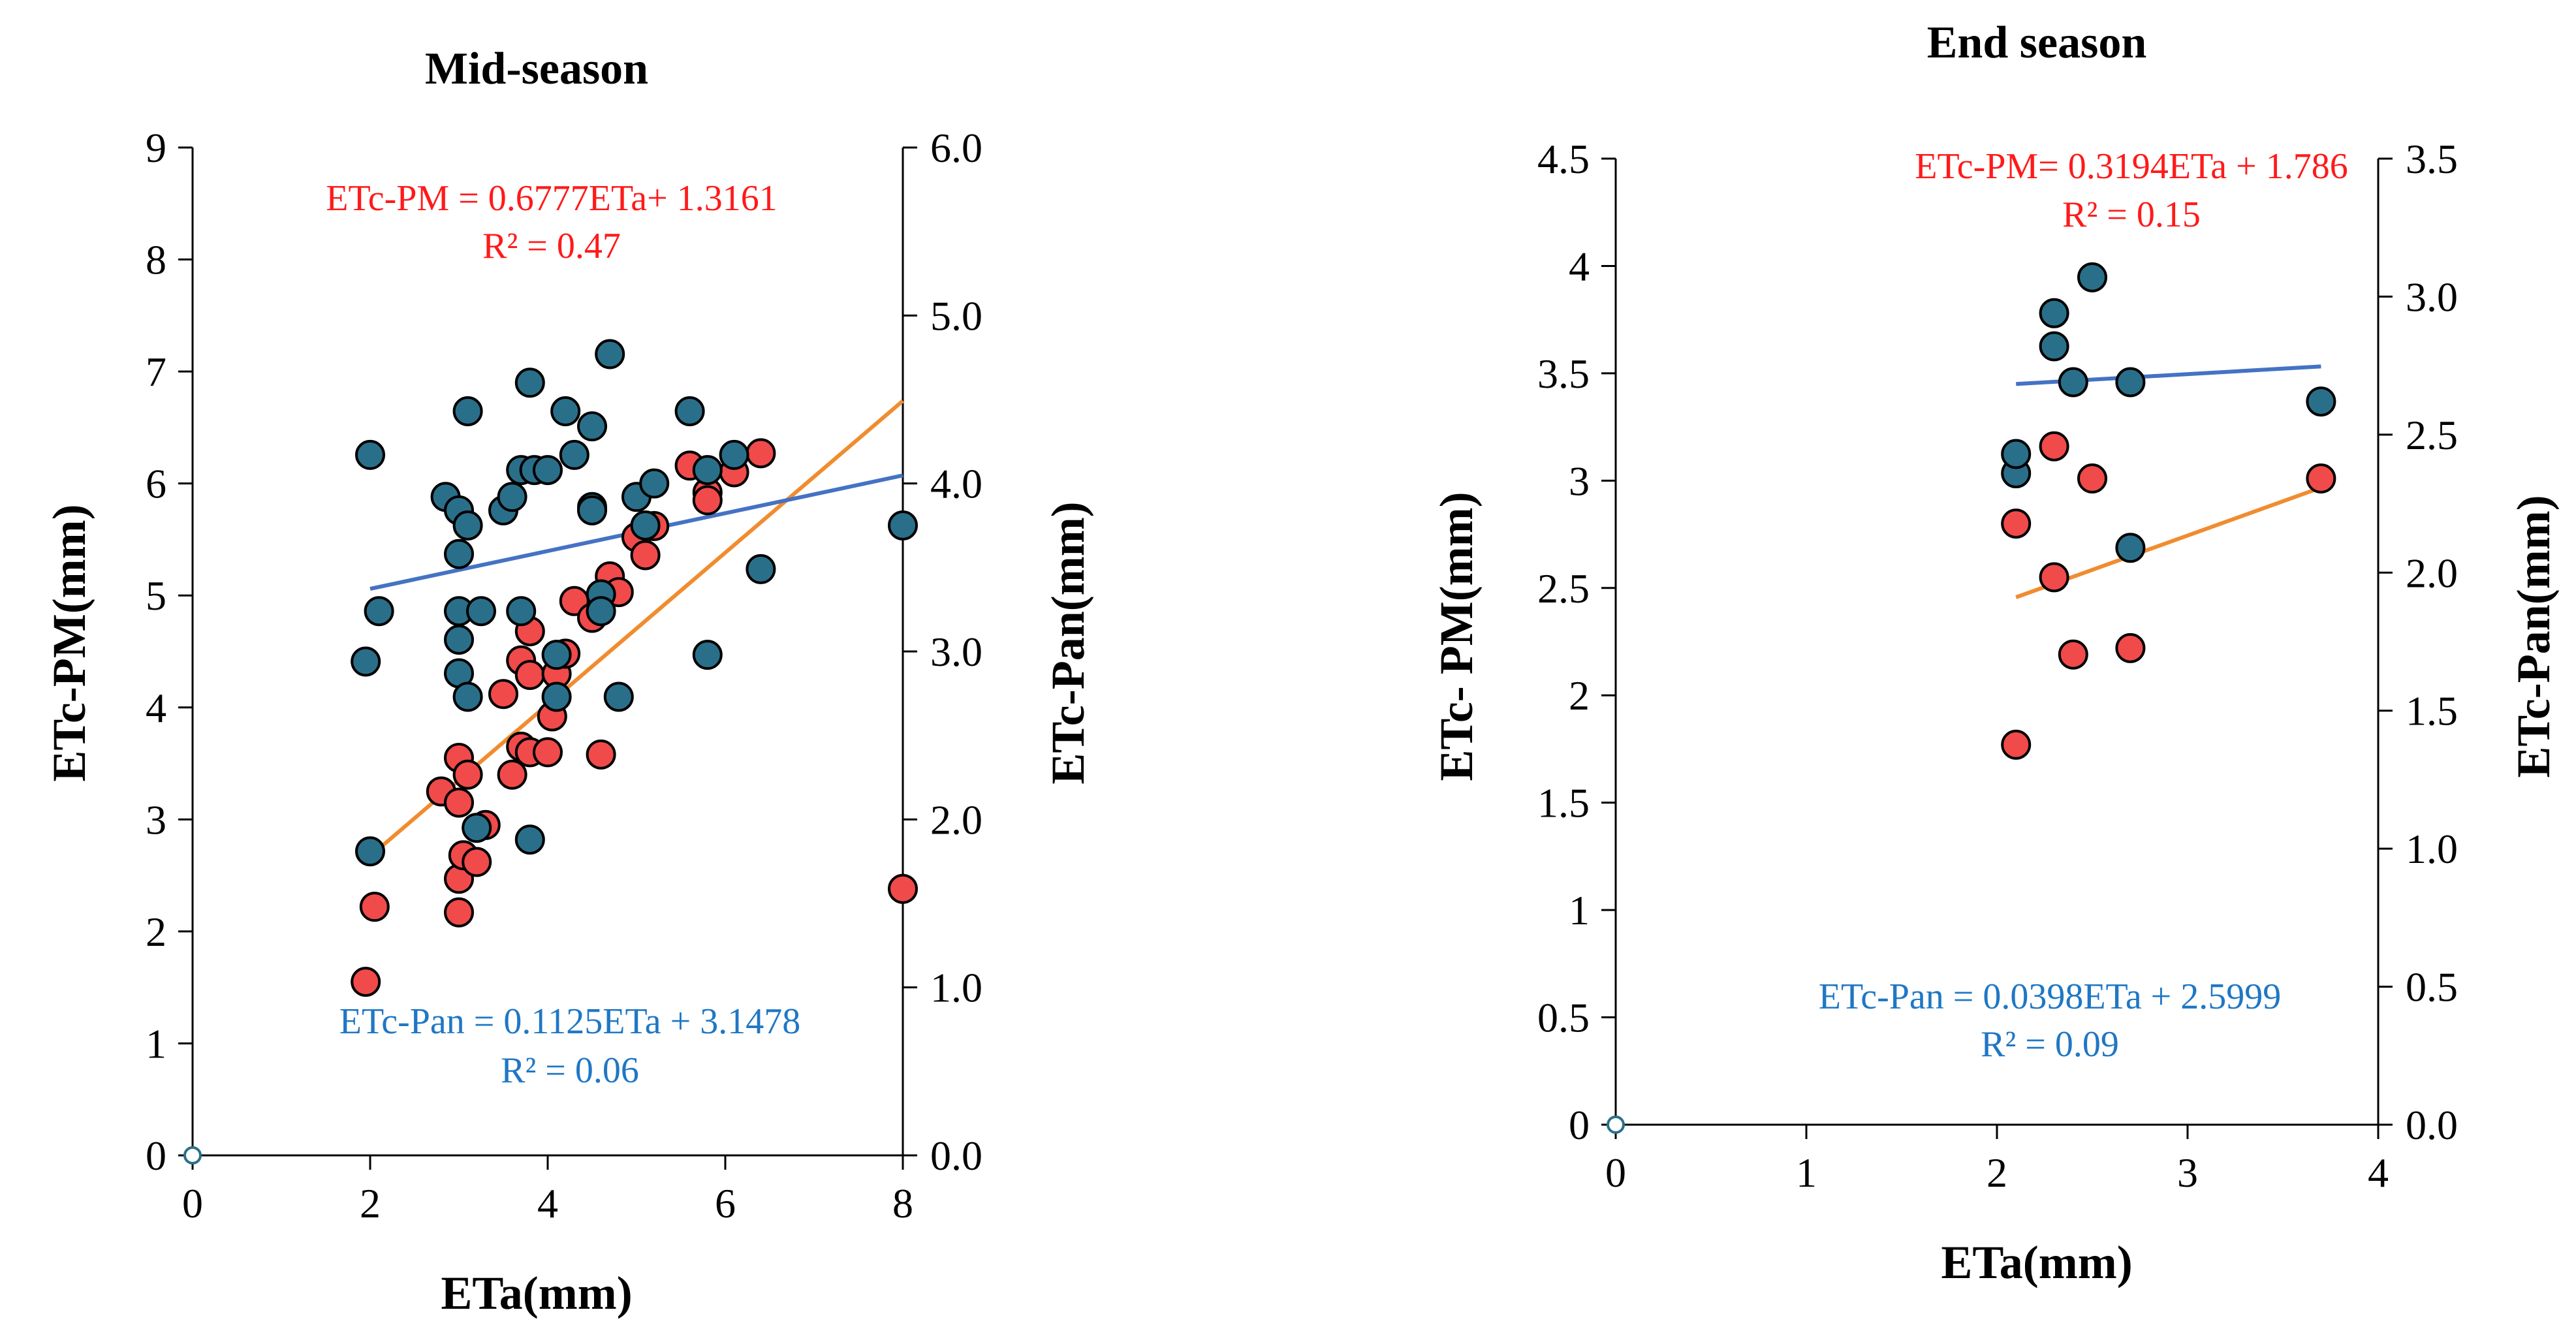 The image size is (2576, 1329). What do you see at coordinates (536, 1293) in the screenshot?
I see `x-axis-label: ETa(mm)` at bounding box center [536, 1293].